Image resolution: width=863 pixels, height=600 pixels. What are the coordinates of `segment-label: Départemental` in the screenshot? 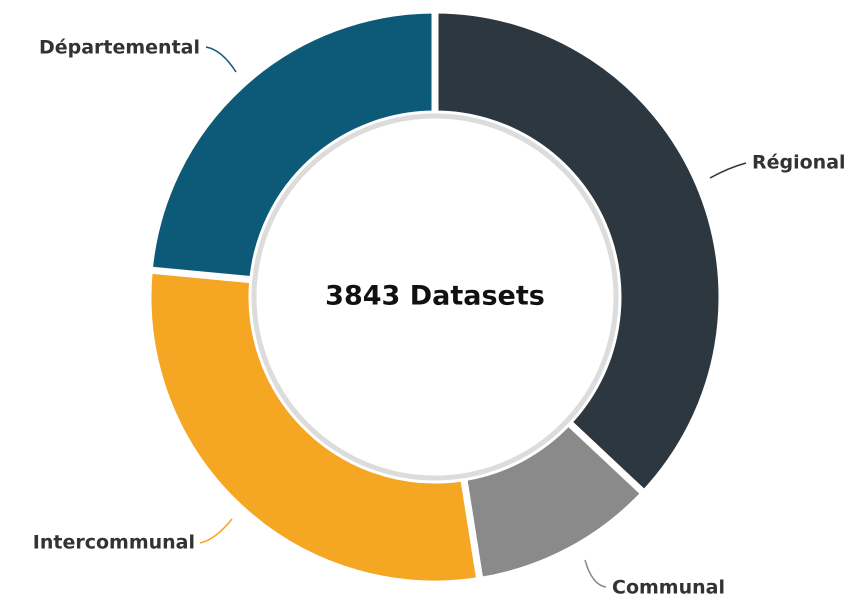 It's located at (119, 48).